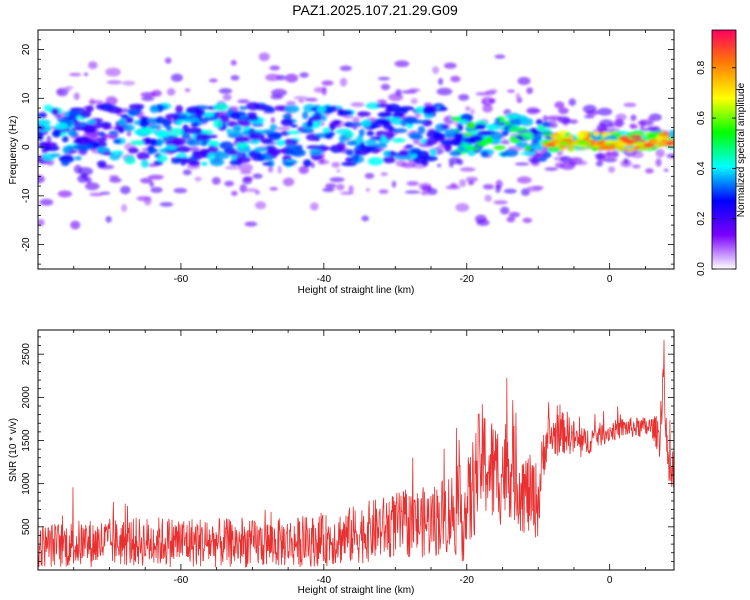  I want to click on spectrogram-xtick-label: 0, so click(610, 279).